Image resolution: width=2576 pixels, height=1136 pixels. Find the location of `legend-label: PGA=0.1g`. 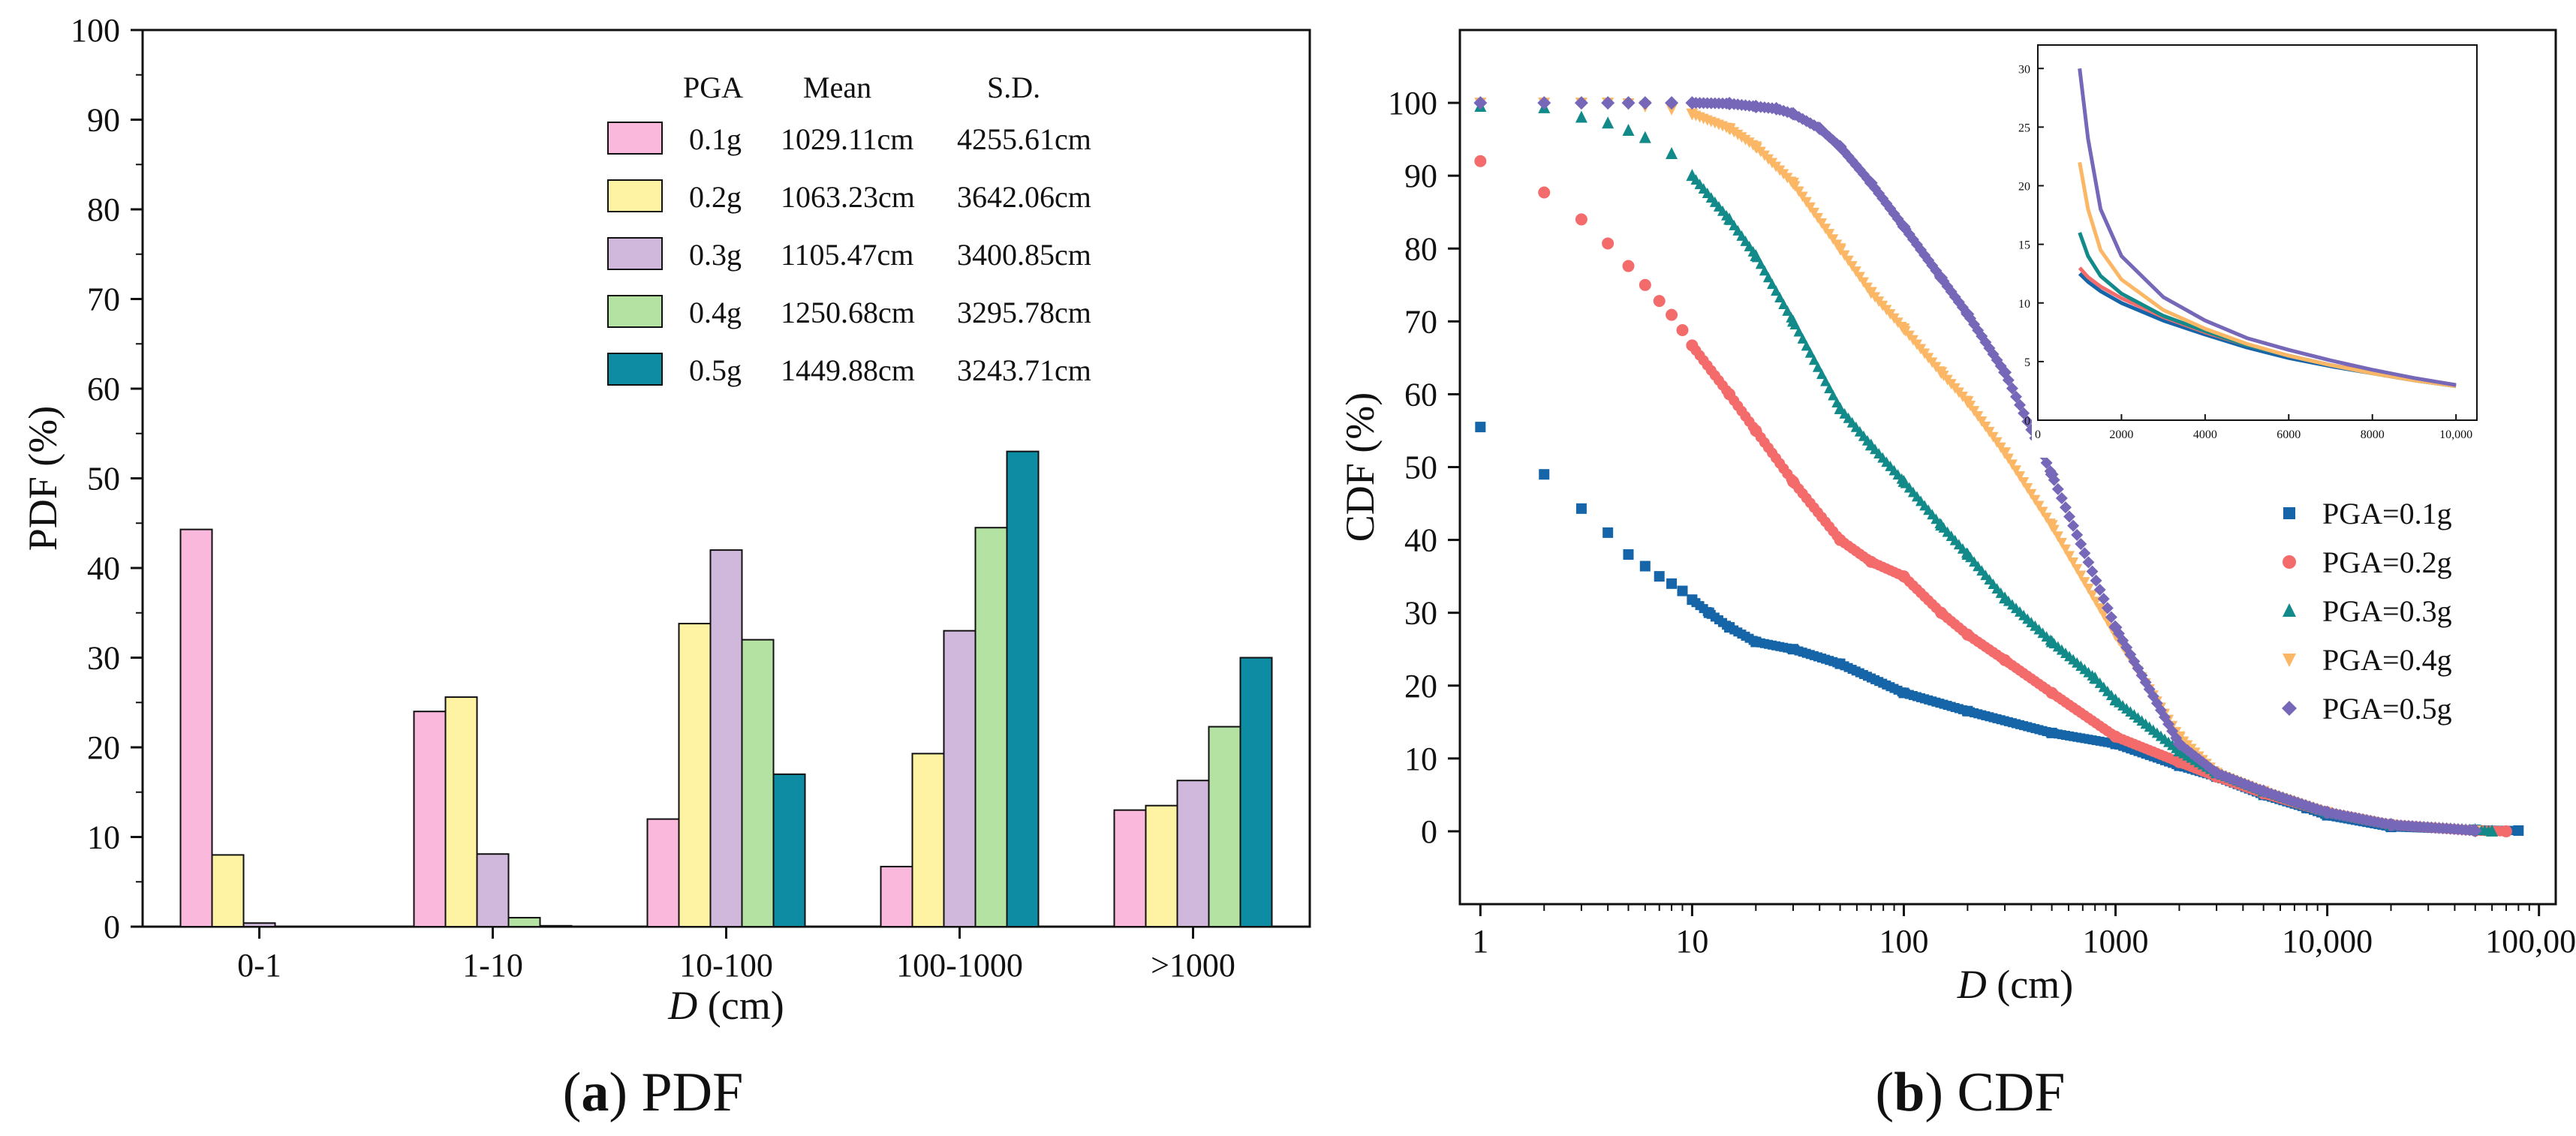

legend-label: PGA=0.1g is located at coordinates (2387, 514).